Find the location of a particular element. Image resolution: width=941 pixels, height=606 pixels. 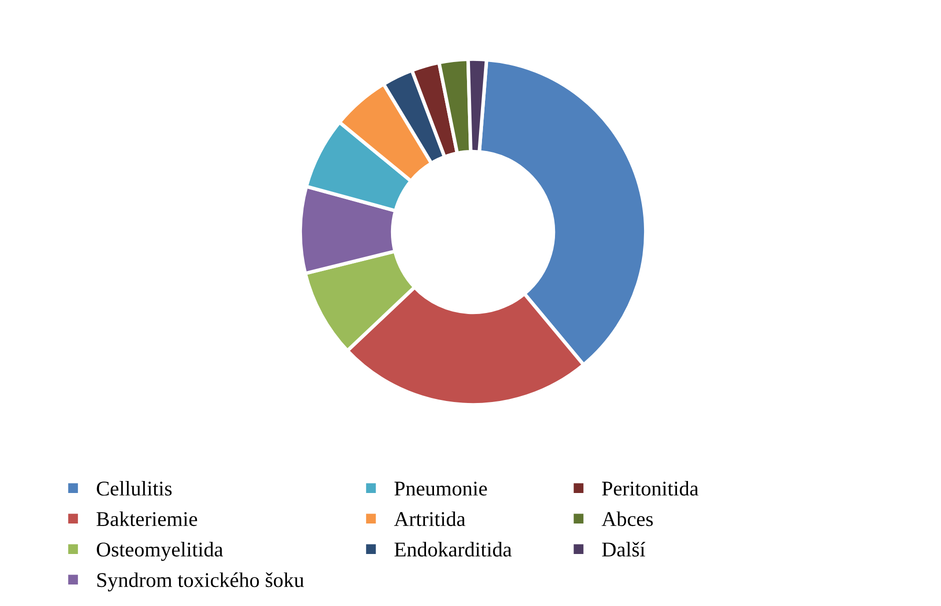

legend-label: Cellulitis is located at coordinates (134, 488).